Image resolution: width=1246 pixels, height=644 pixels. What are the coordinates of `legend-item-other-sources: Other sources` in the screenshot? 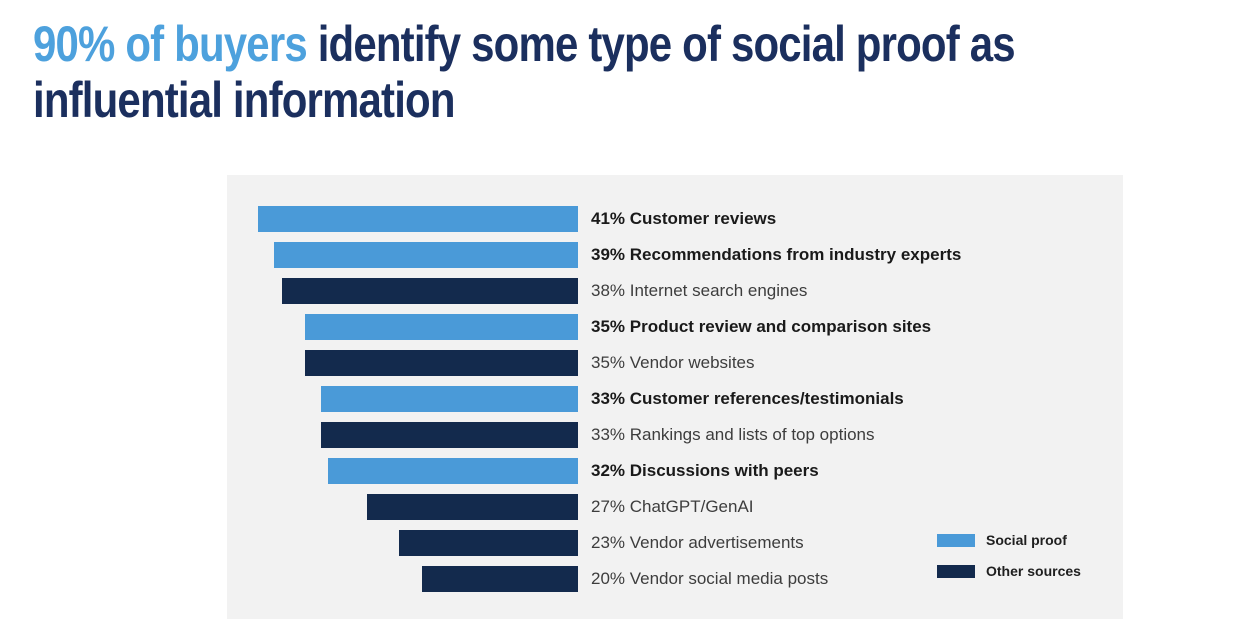 It's located at (1009, 571).